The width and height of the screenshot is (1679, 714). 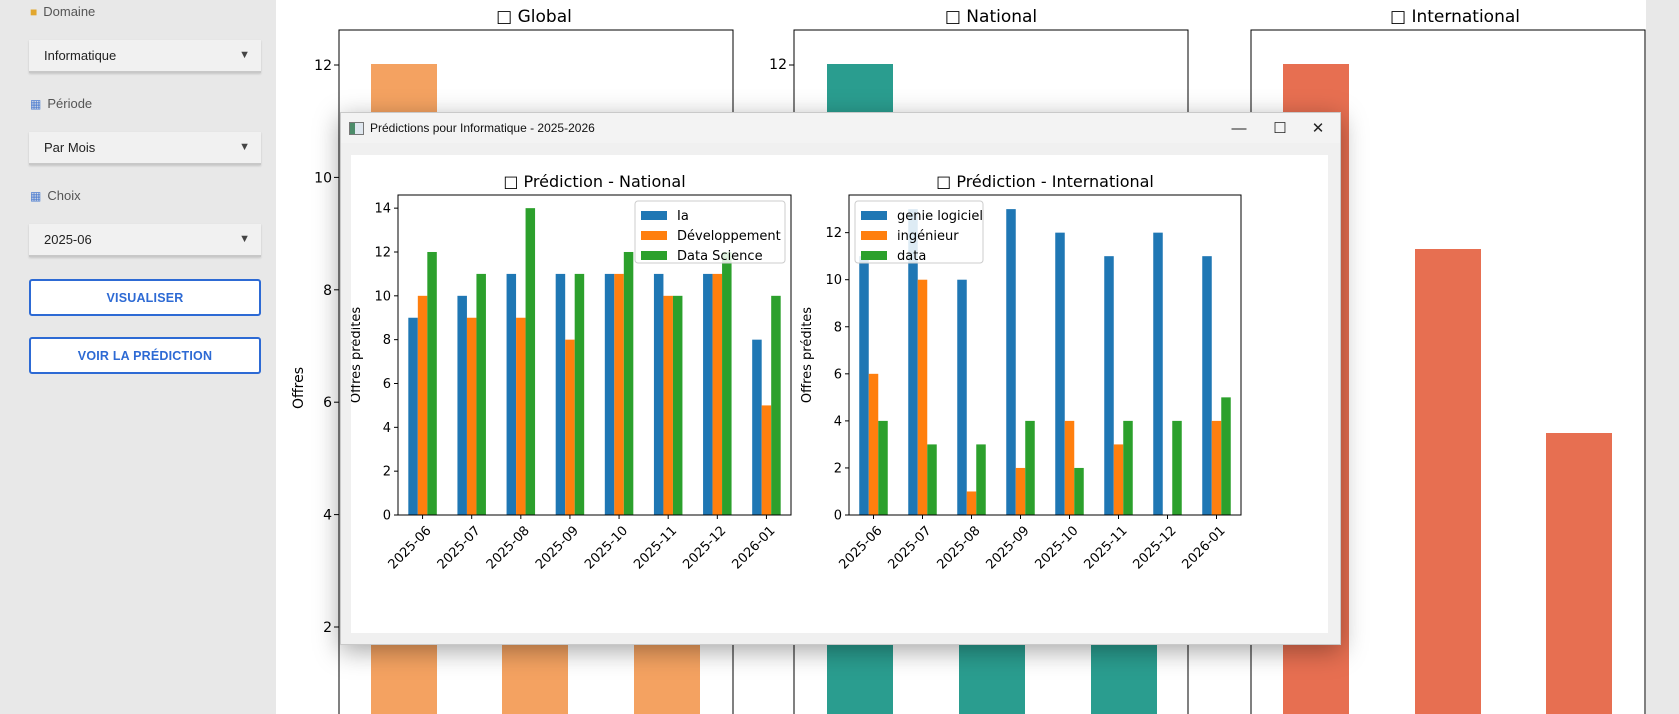 I want to click on periode-label-row: ▦ Période, so click(x=61, y=103).